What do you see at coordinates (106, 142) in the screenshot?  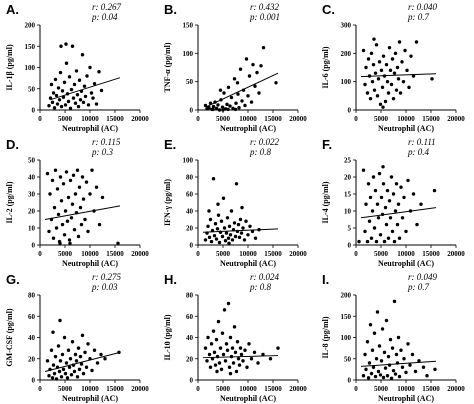 I see `r-value-label: r: 0.115` at bounding box center [106, 142].